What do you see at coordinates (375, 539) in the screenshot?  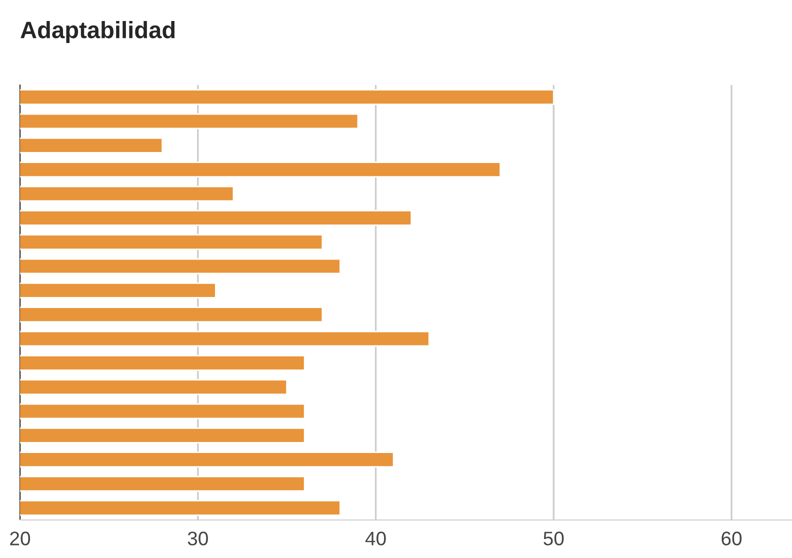 I see `x-tick-label: 40` at bounding box center [375, 539].